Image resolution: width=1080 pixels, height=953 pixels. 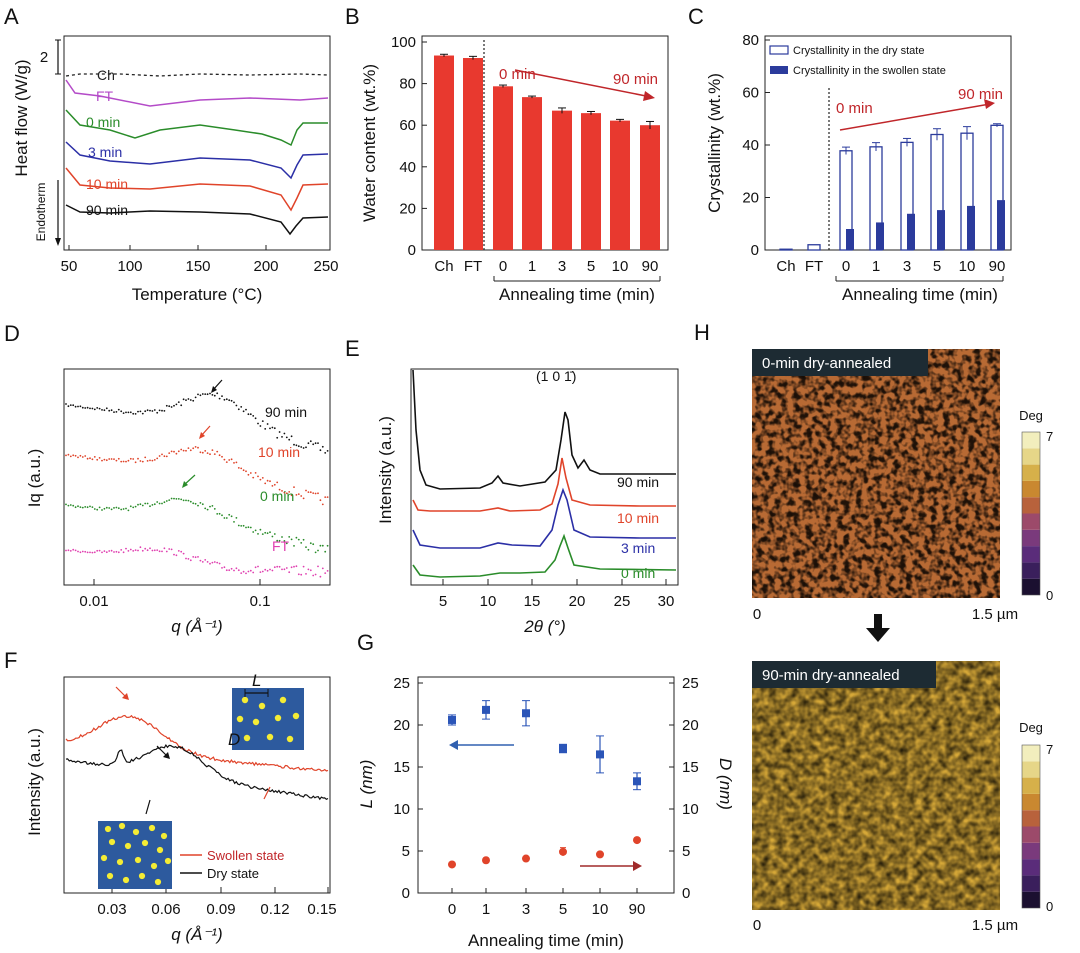 What do you see at coordinates (69, 266) in the screenshot?
I see `xtick-a-0: 50` at bounding box center [69, 266].